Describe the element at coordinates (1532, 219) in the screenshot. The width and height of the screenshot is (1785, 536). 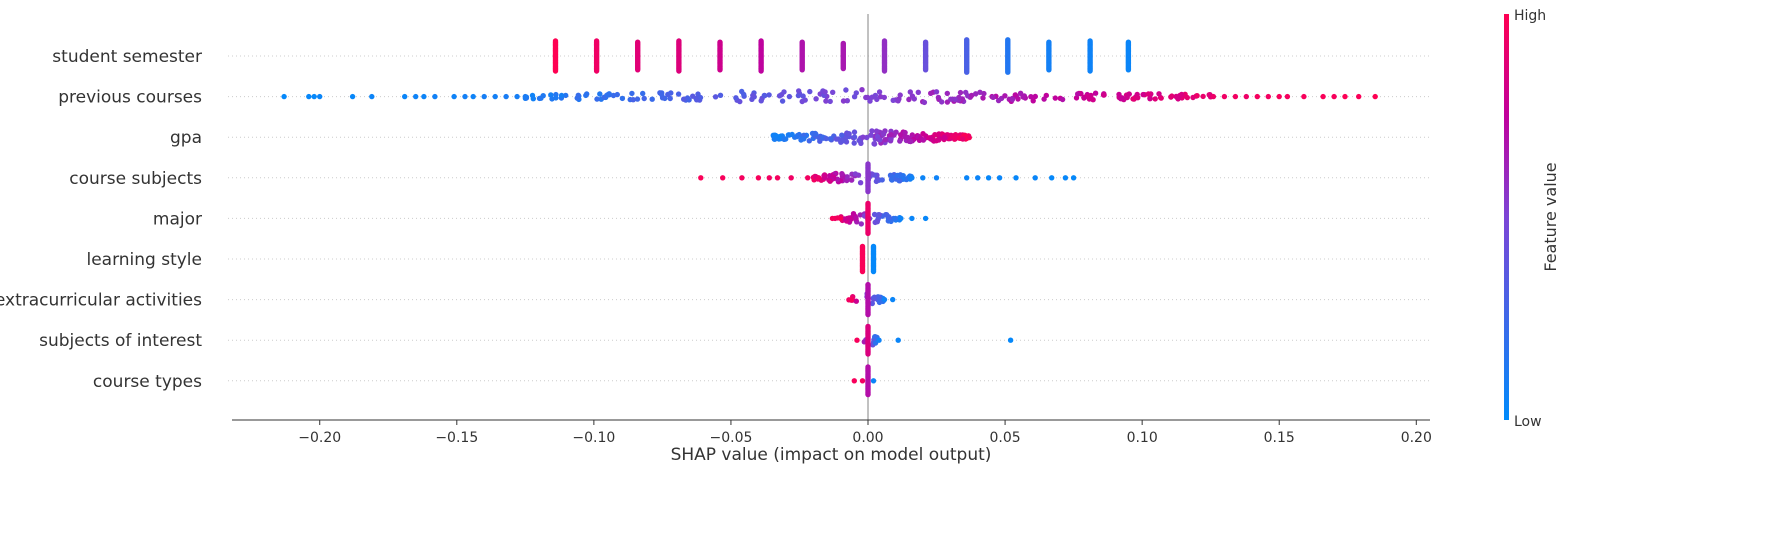
I see `colorbar: High Low Feature value` at that location.